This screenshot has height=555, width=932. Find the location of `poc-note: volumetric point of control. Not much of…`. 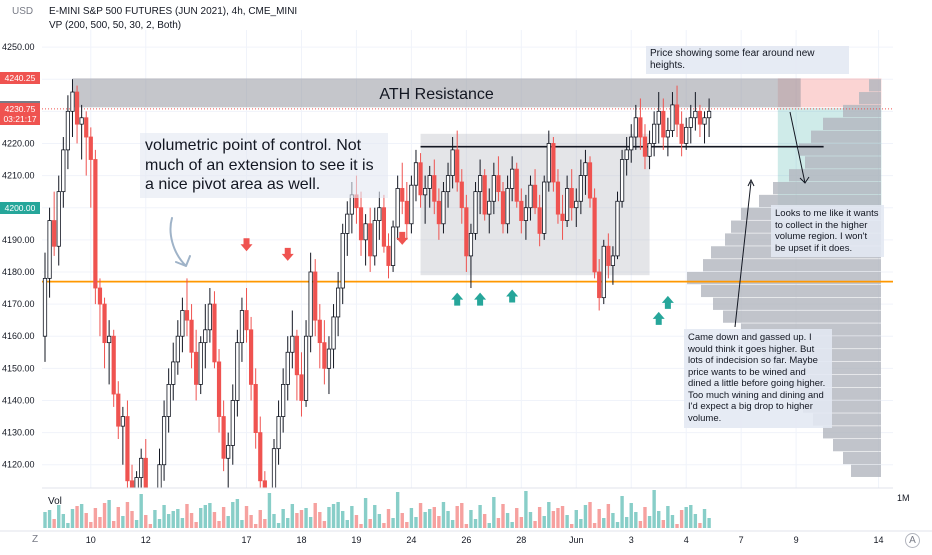

poc-note: volumetric point of control. Not much of… is located at coordinates (264, 165).